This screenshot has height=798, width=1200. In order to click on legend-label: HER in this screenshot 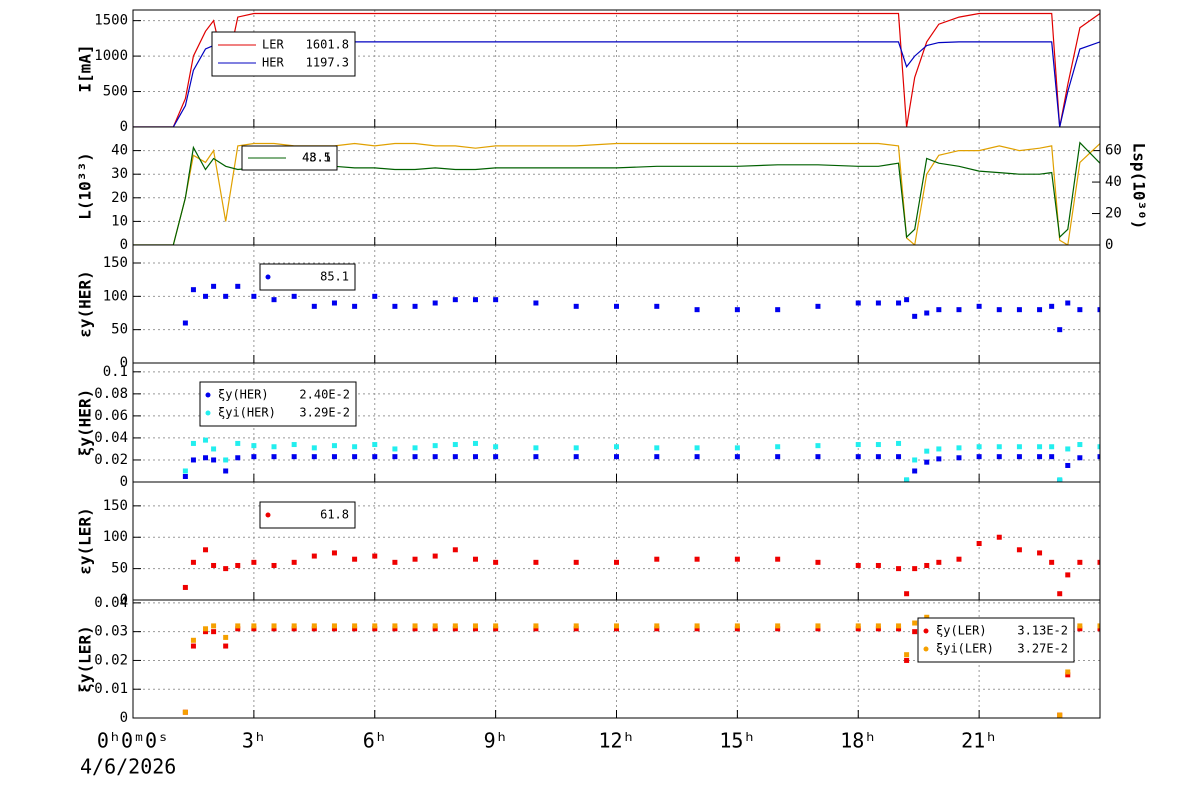, I will do `click(273, 63)`.